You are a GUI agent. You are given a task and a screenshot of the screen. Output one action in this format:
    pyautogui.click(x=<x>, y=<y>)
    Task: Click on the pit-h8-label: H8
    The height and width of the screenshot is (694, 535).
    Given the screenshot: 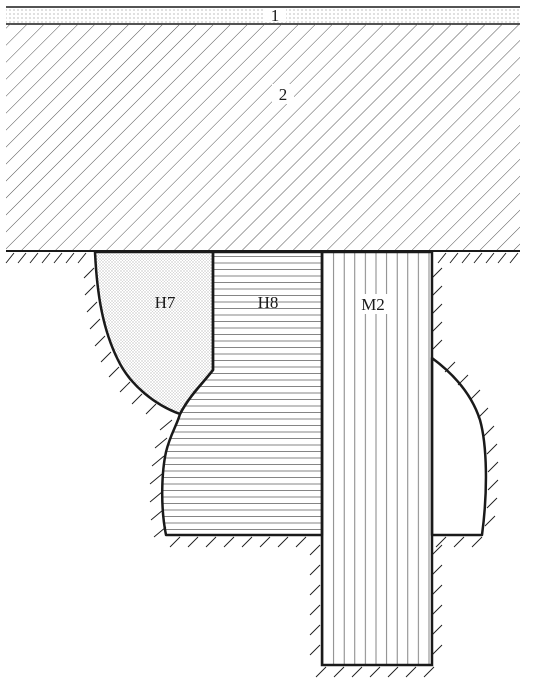 What is the action you would take?
    pyautogui.click(x=268, y=302)
    